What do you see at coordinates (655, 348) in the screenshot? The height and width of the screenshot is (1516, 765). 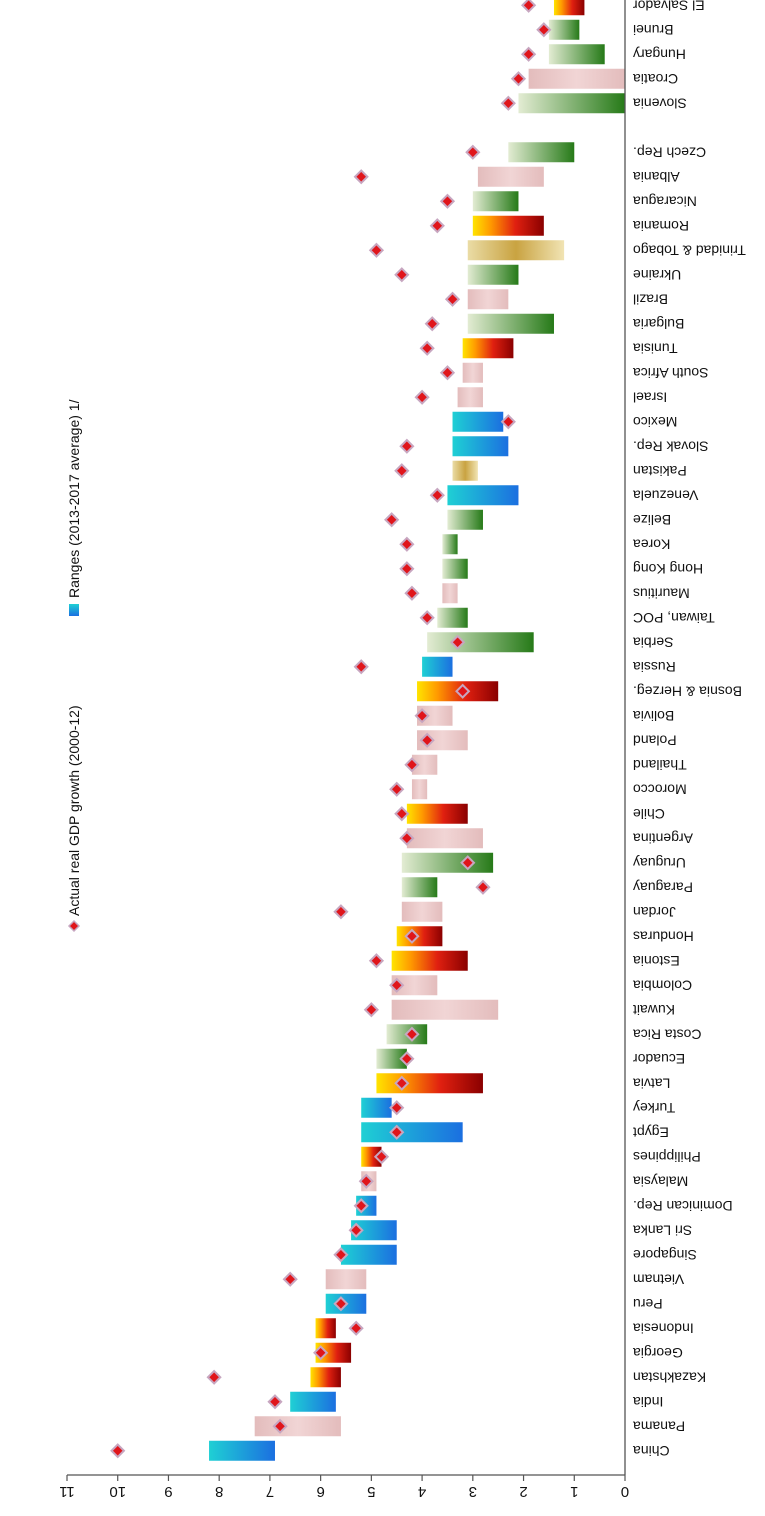 I see `category-label: Tunisia` at bounding box center [655, 348].